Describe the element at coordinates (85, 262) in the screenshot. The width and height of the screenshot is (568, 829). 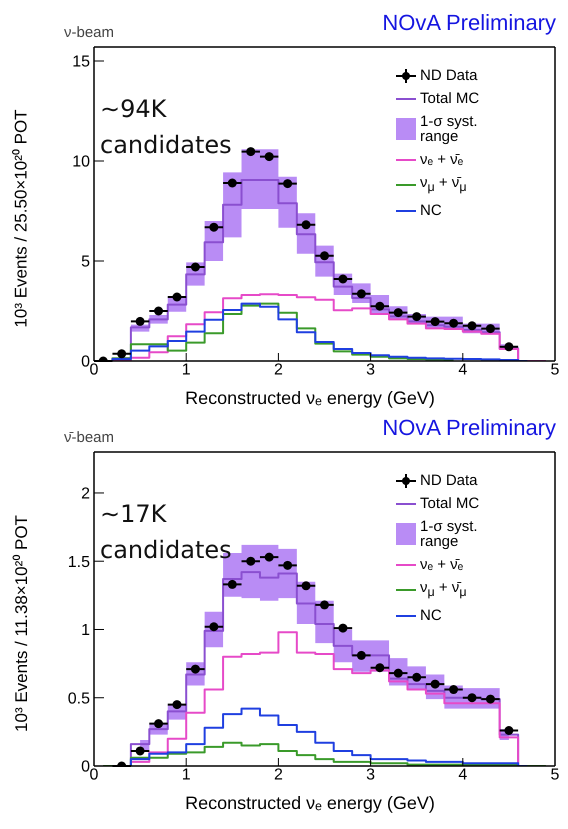
I see `y-tick-label: 5` at that location.